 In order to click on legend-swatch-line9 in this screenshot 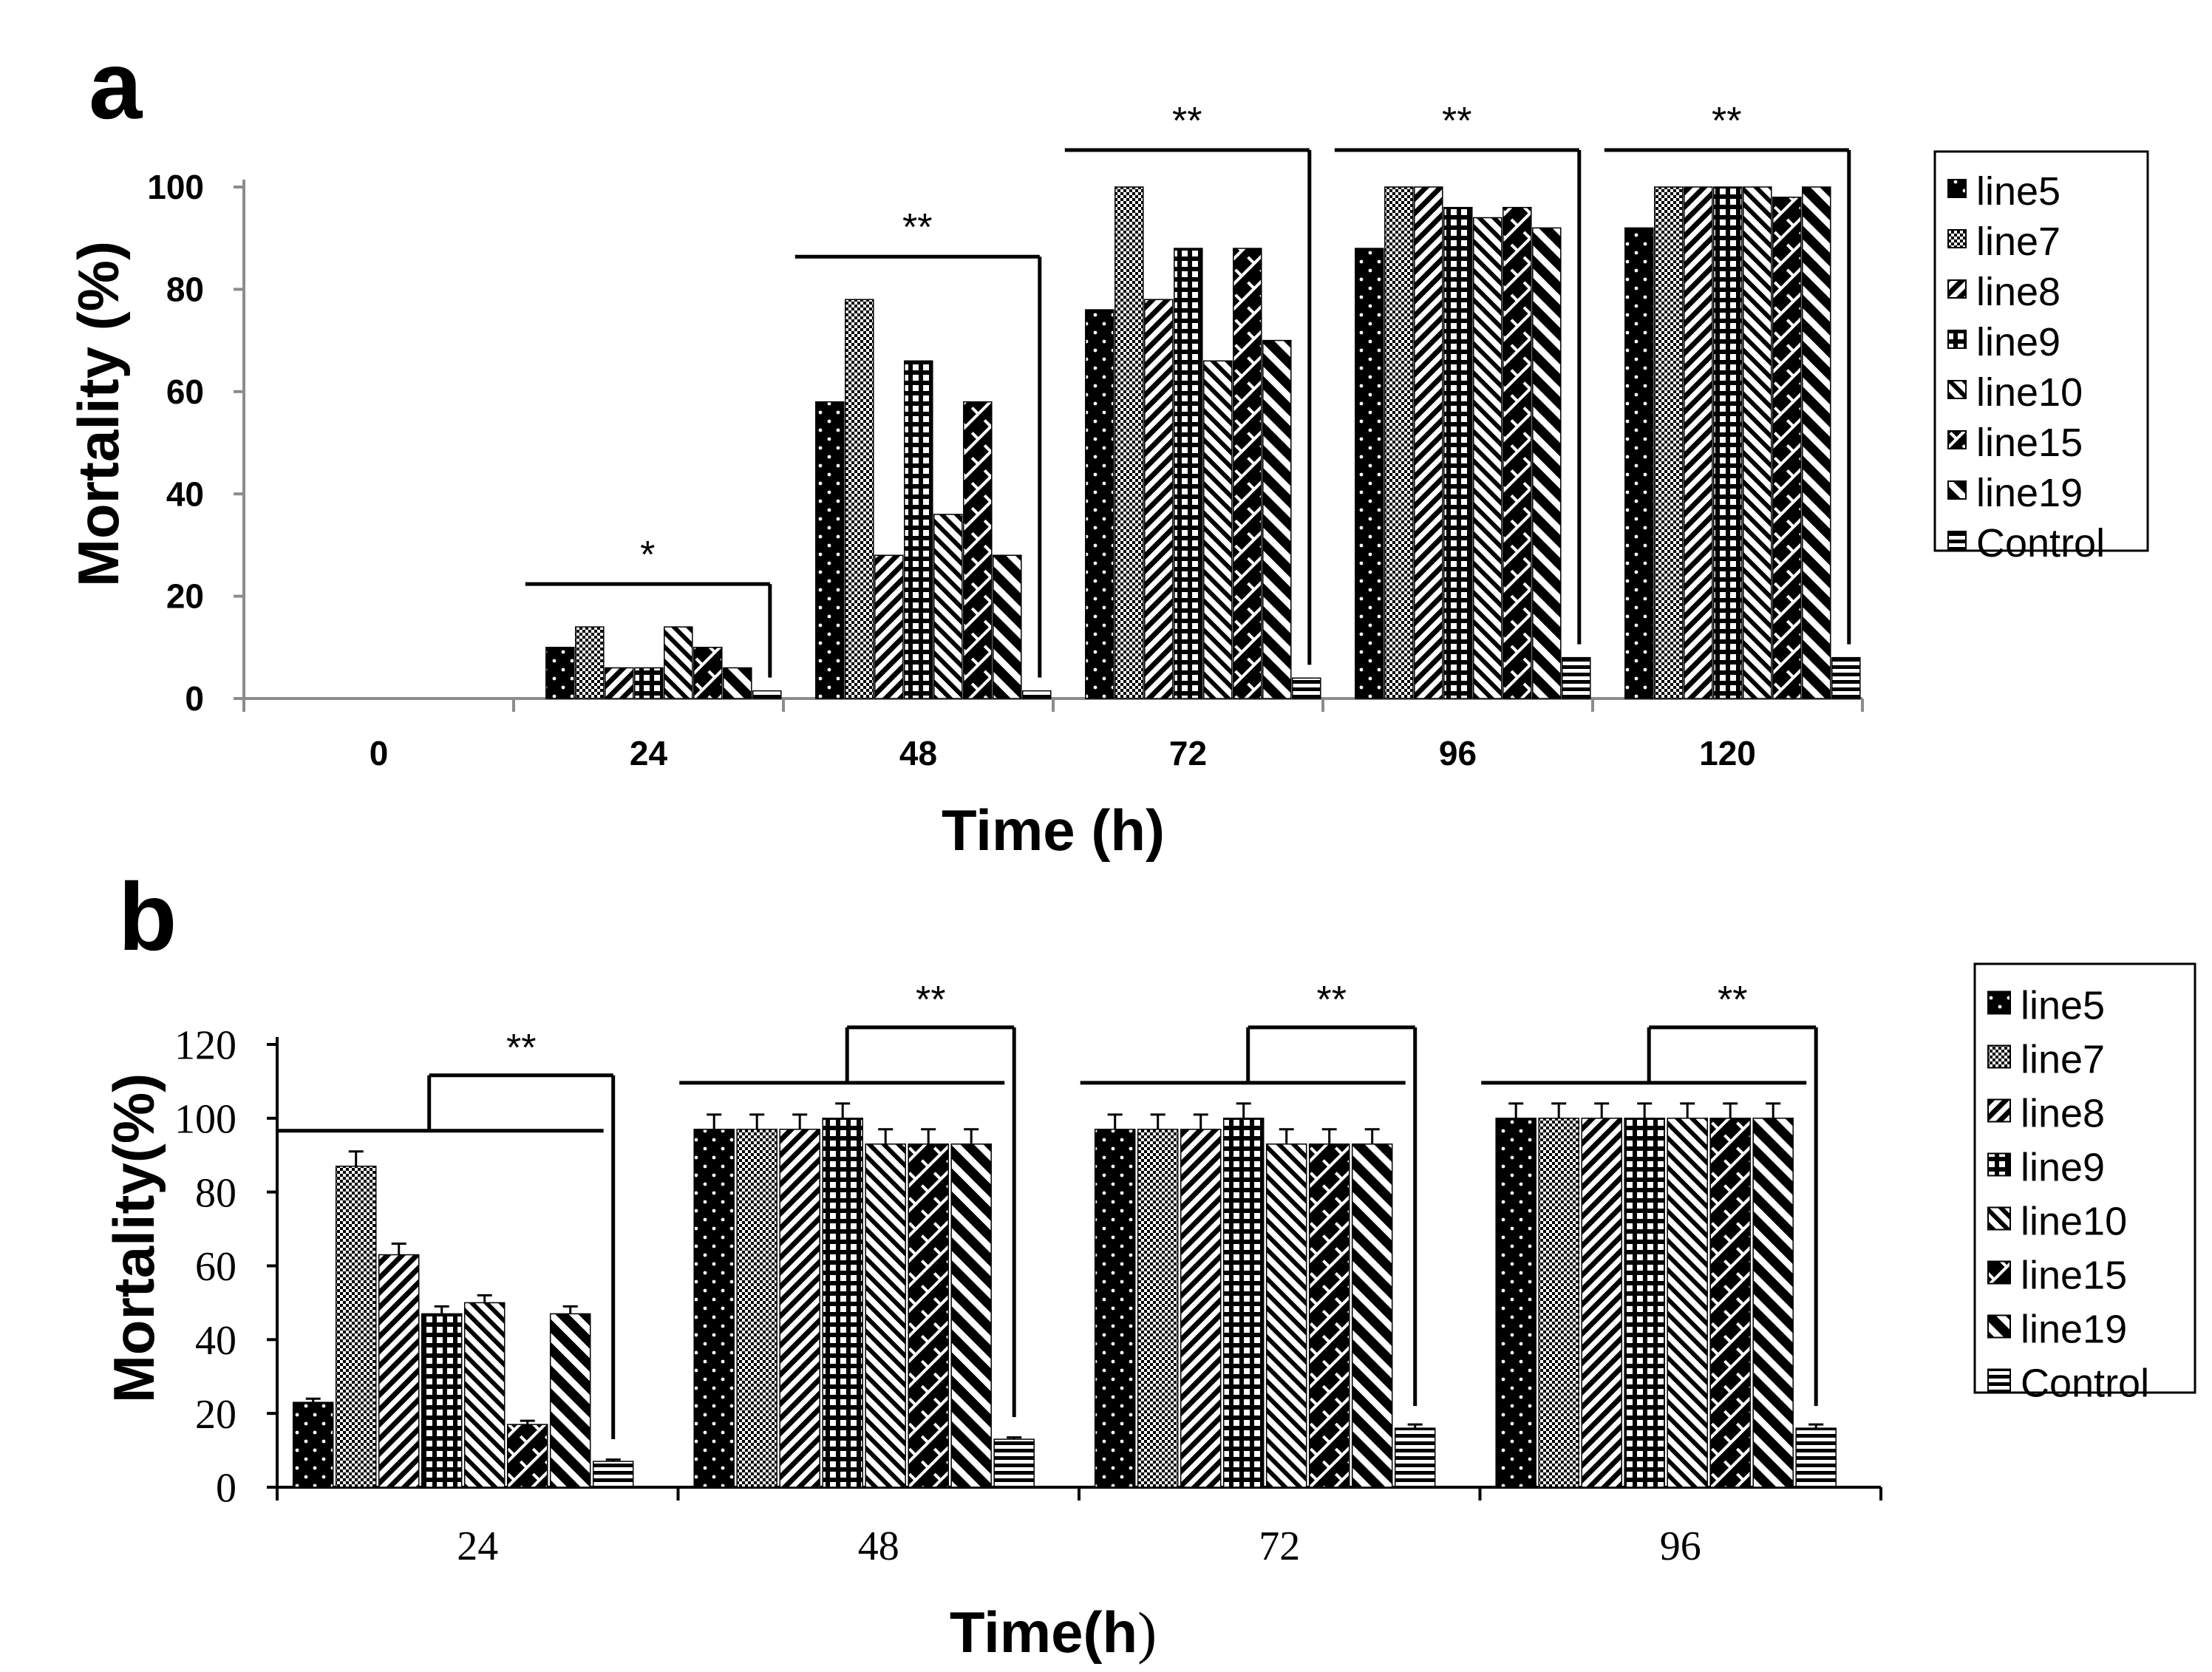, I will do `click(1957, 339)`.